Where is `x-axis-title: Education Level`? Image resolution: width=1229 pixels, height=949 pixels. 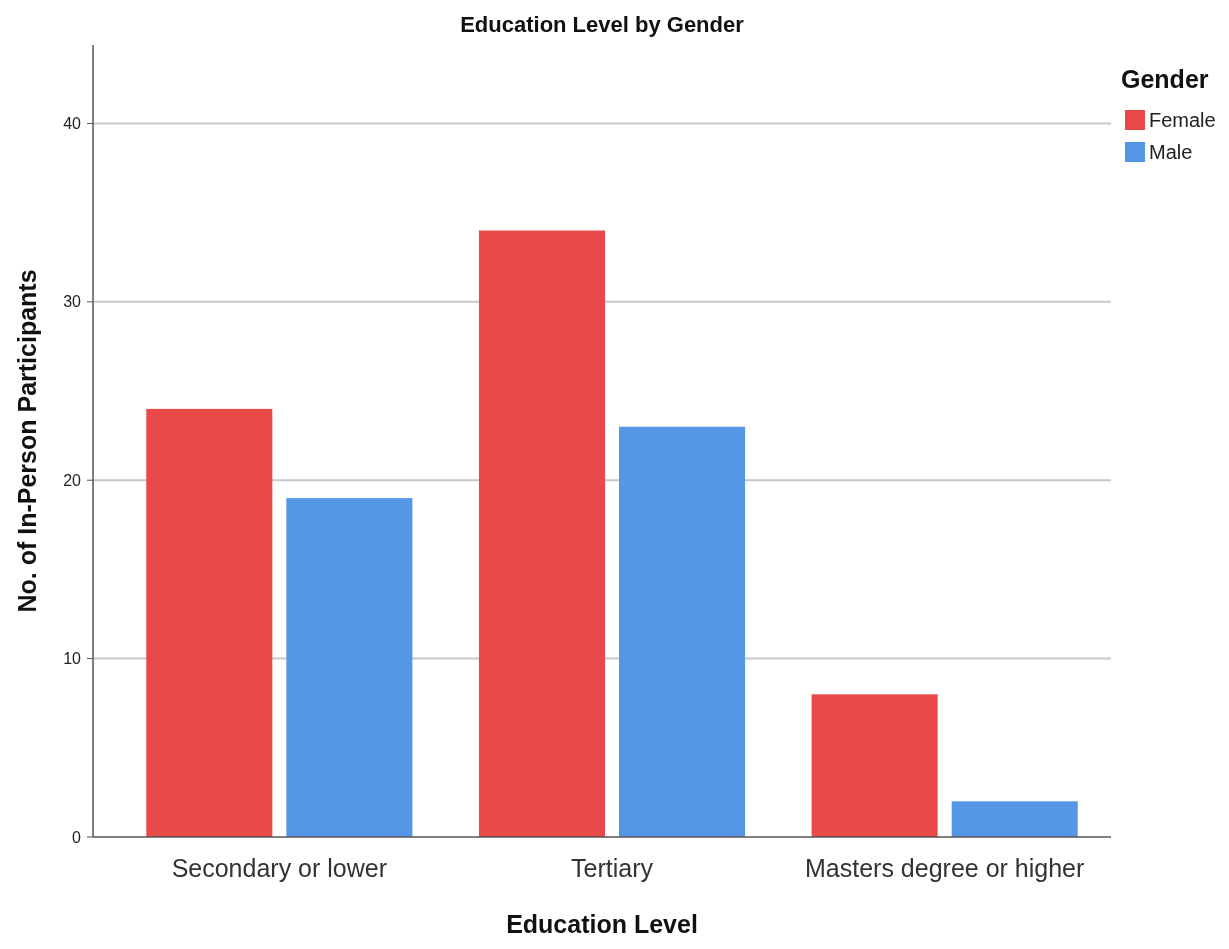
x-axis-title: Education Level is located at coordinates (602, 924).